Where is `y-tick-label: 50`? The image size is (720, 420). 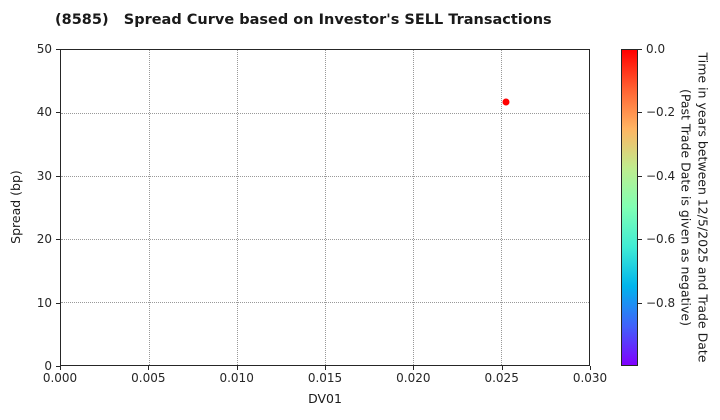 y-tick-label: 50 is located at coordinates (44, 49).